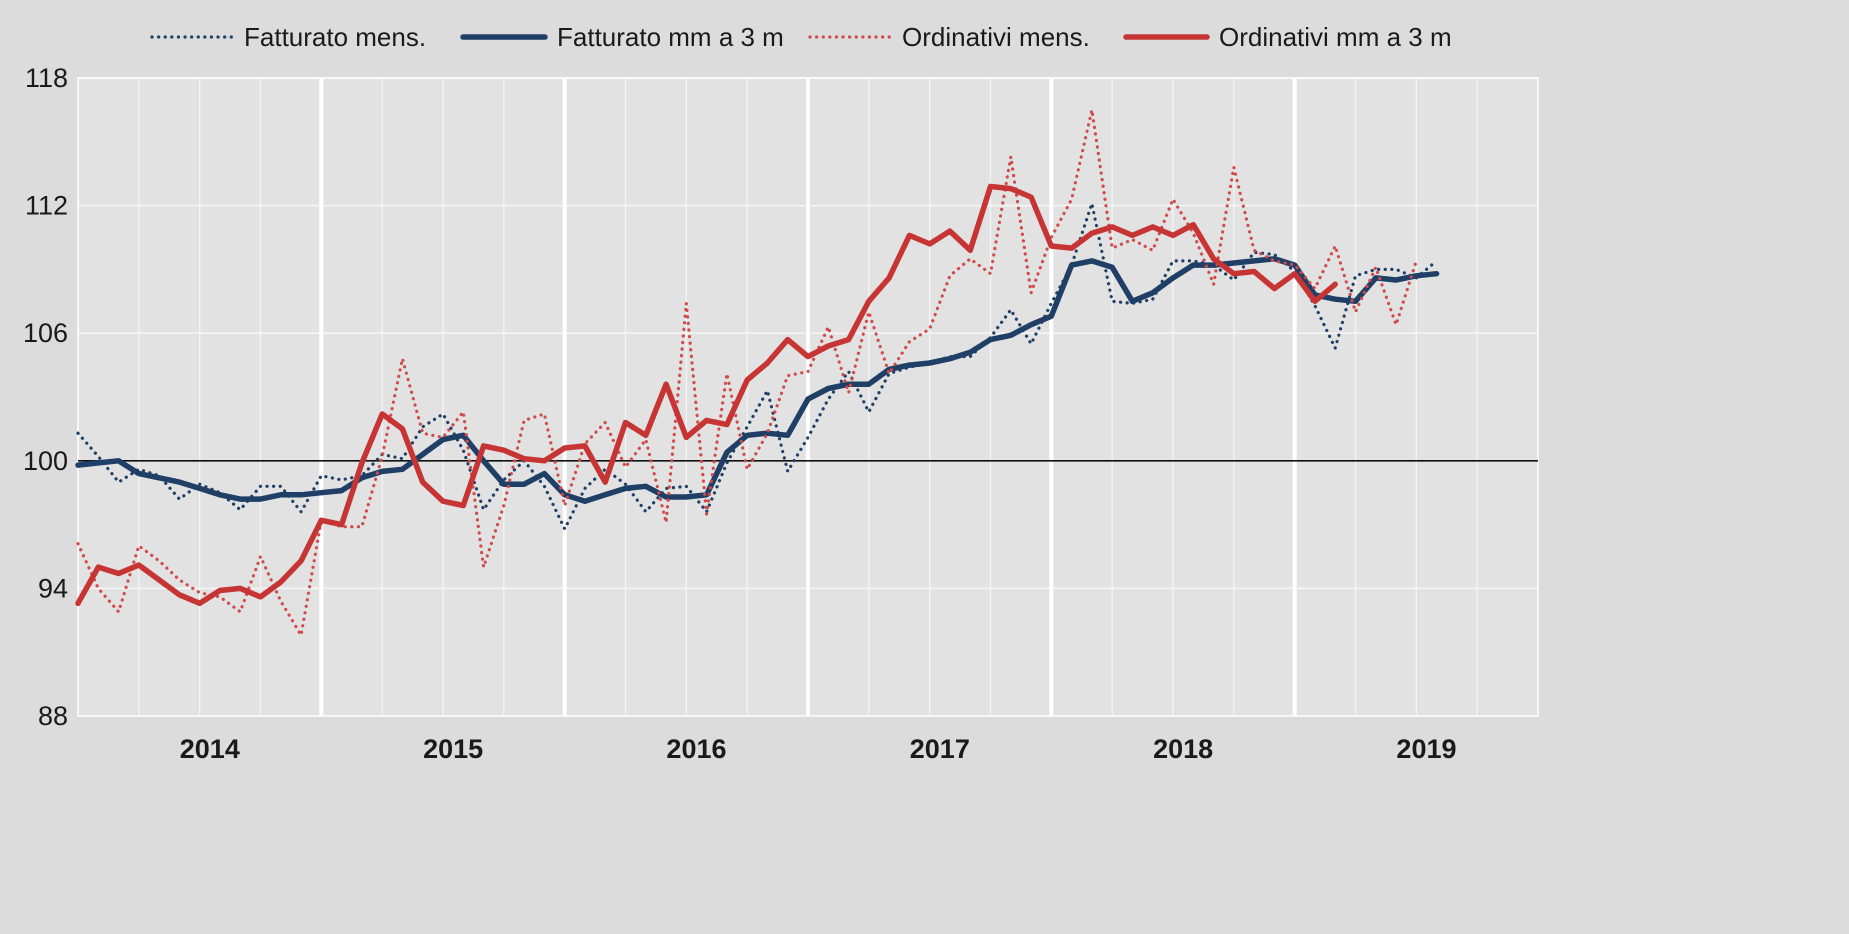  I want to click on y-tick-label: 118, so click(46, 78).